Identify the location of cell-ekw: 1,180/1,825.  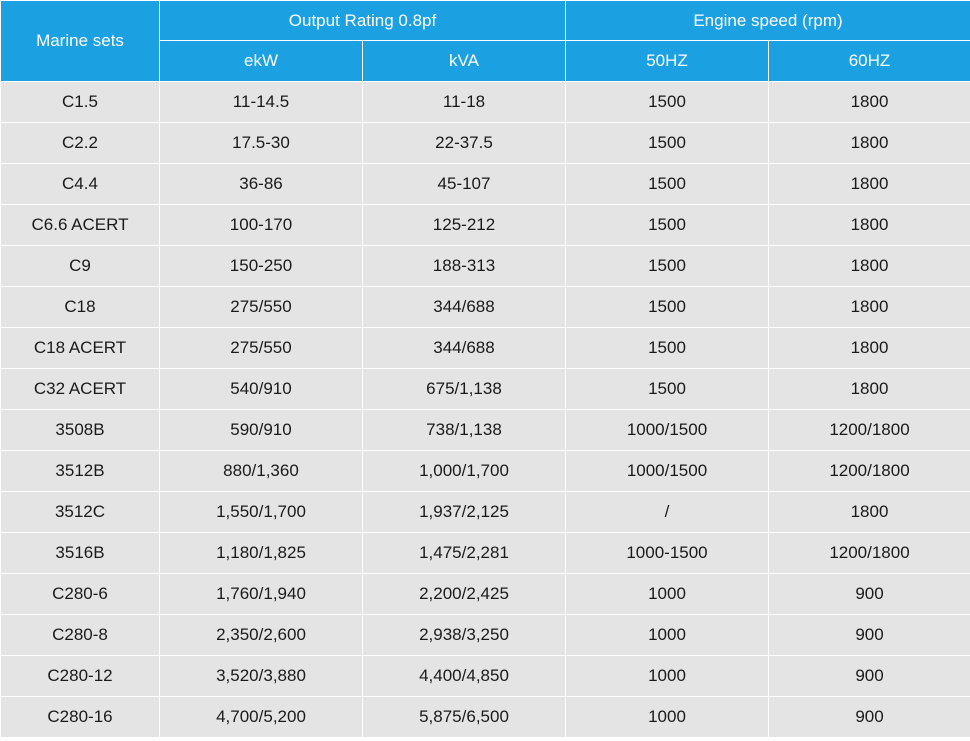
(261, 553).